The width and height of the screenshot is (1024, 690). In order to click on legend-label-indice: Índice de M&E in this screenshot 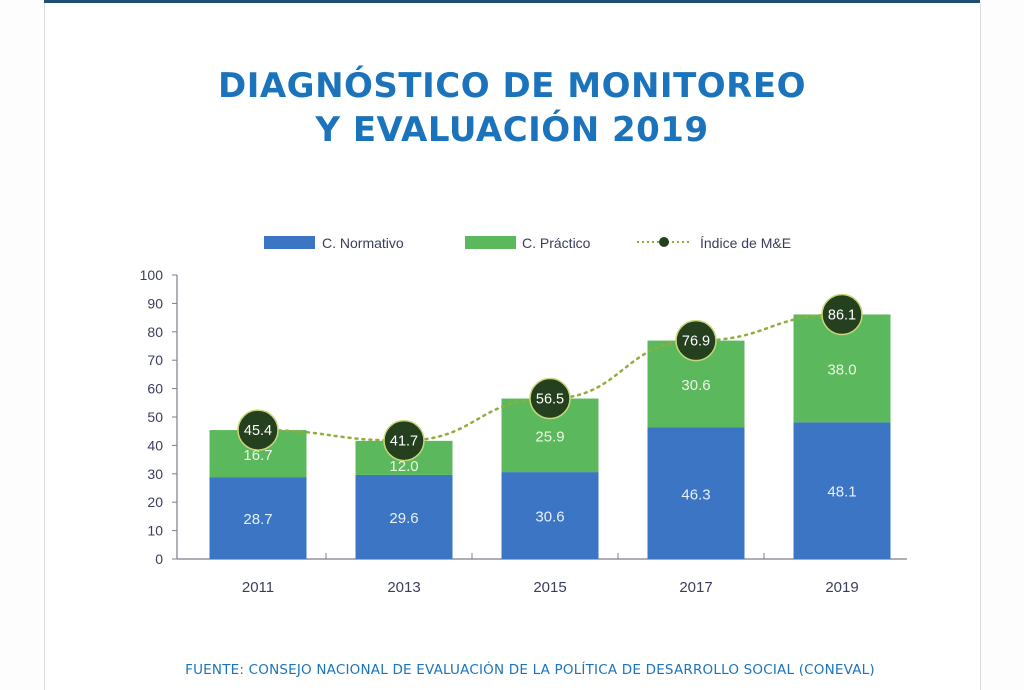, I will do `click(745, 243)`.